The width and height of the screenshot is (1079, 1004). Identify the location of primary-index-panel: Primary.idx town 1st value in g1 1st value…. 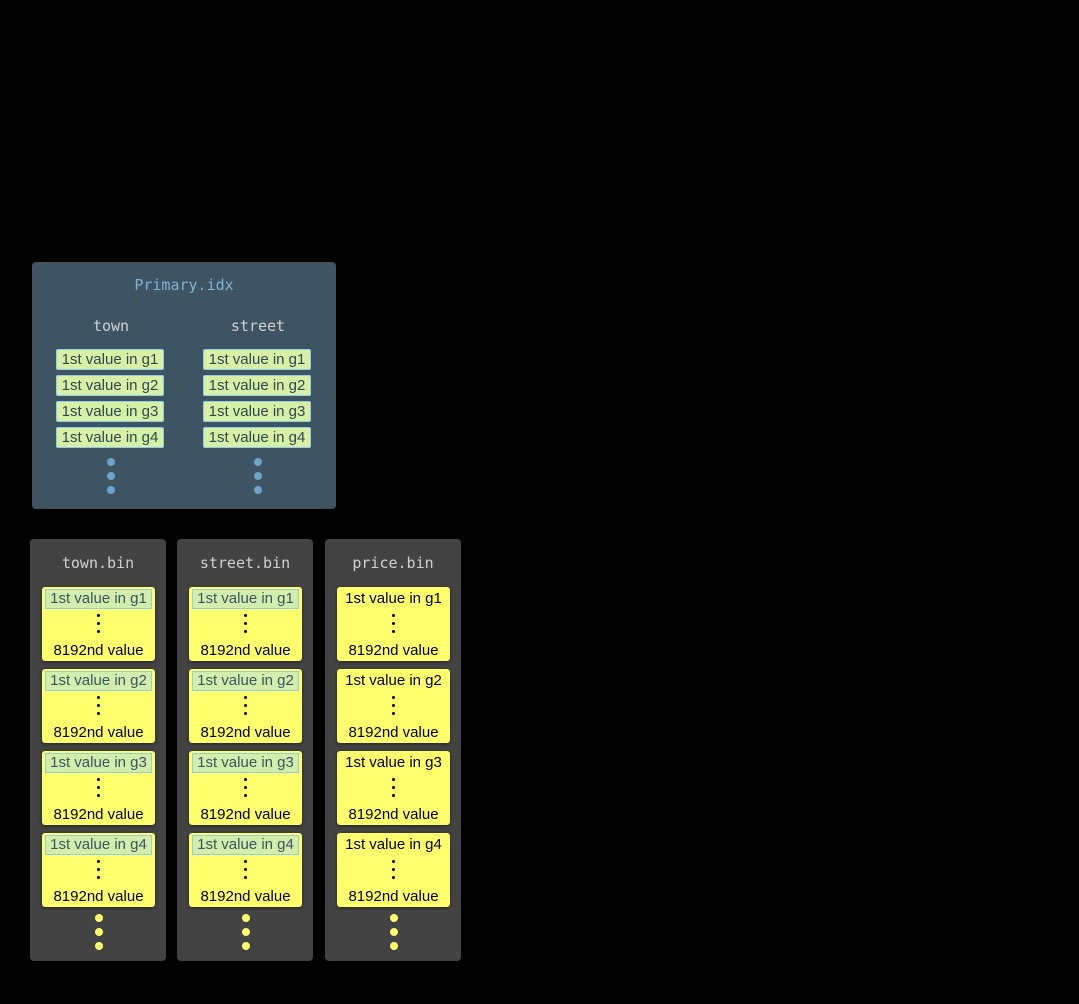
(184, 385).